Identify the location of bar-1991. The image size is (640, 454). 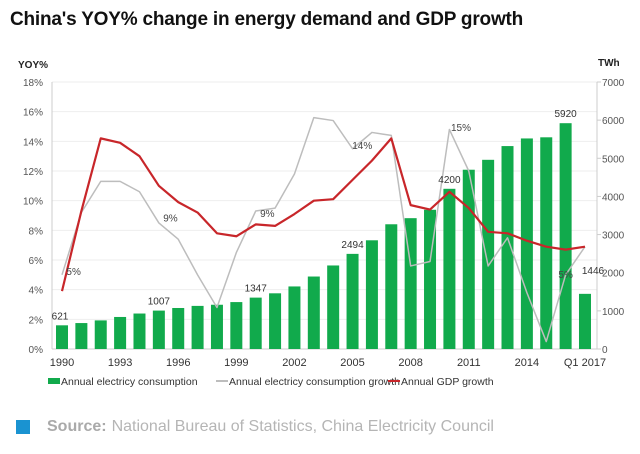
(81, 336).